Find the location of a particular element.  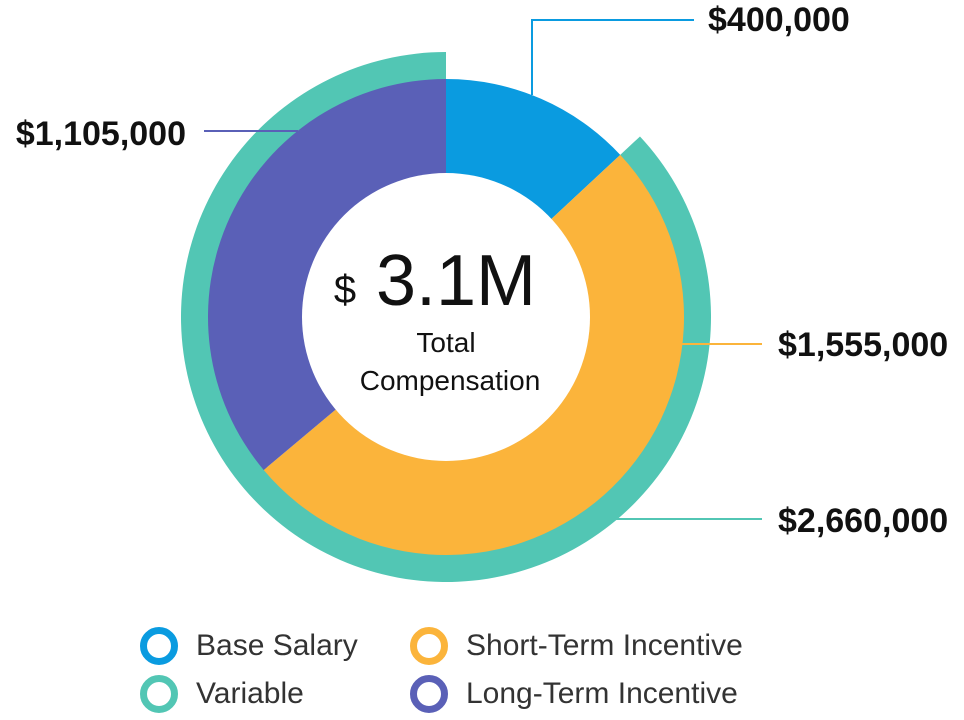

legend-label-long-term-incentive: Long-Term Incentive is located at coordinates (602, 693).